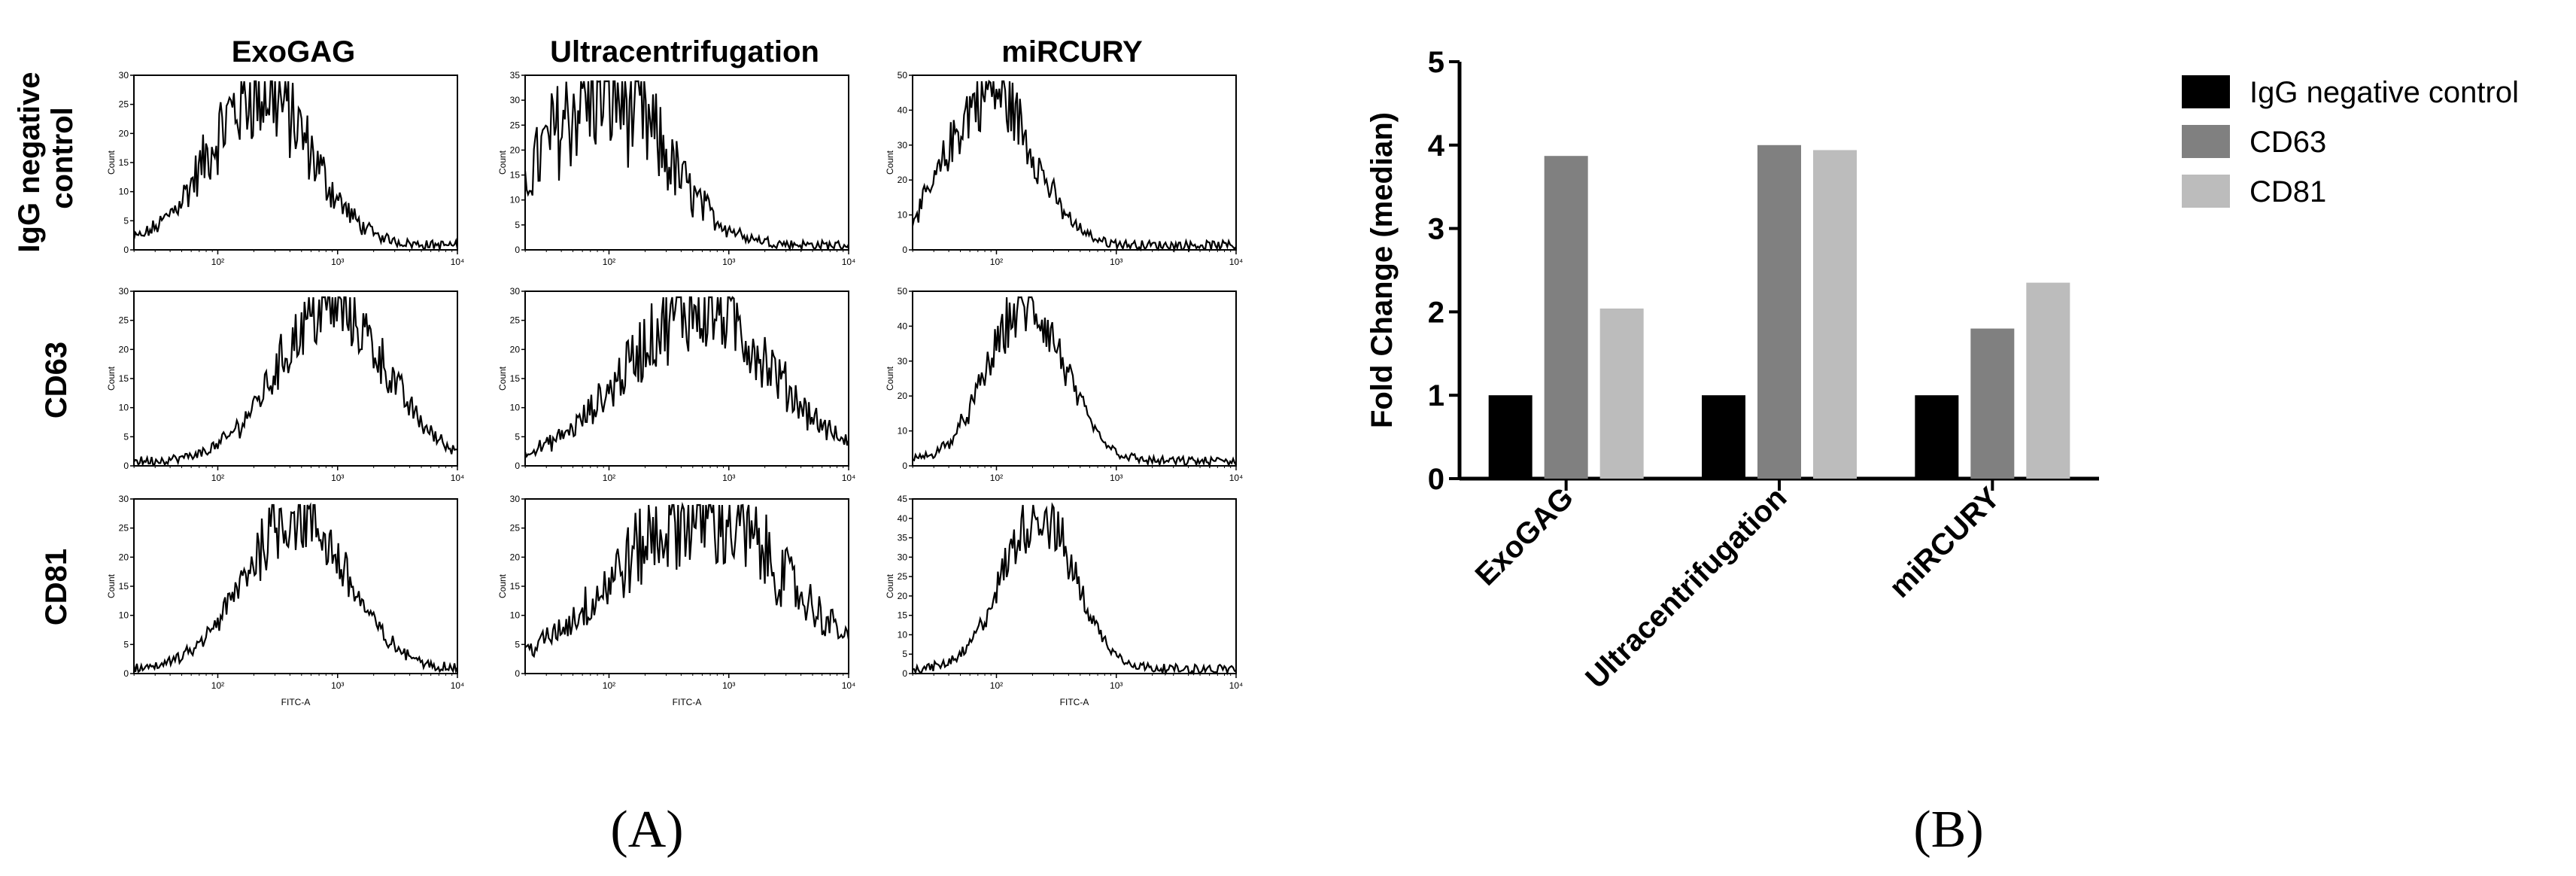  Describe the element at coordinates (1686, 588) in the screenshot. I see `bar-category-label-ultracentrifugation: Ultracentrifugation` at that location.